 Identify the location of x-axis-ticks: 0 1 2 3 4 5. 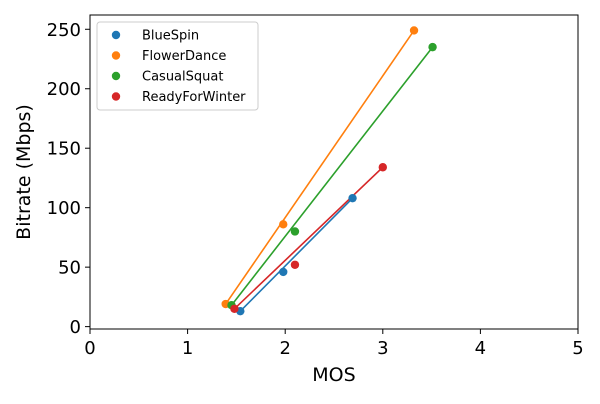
(334, 344).